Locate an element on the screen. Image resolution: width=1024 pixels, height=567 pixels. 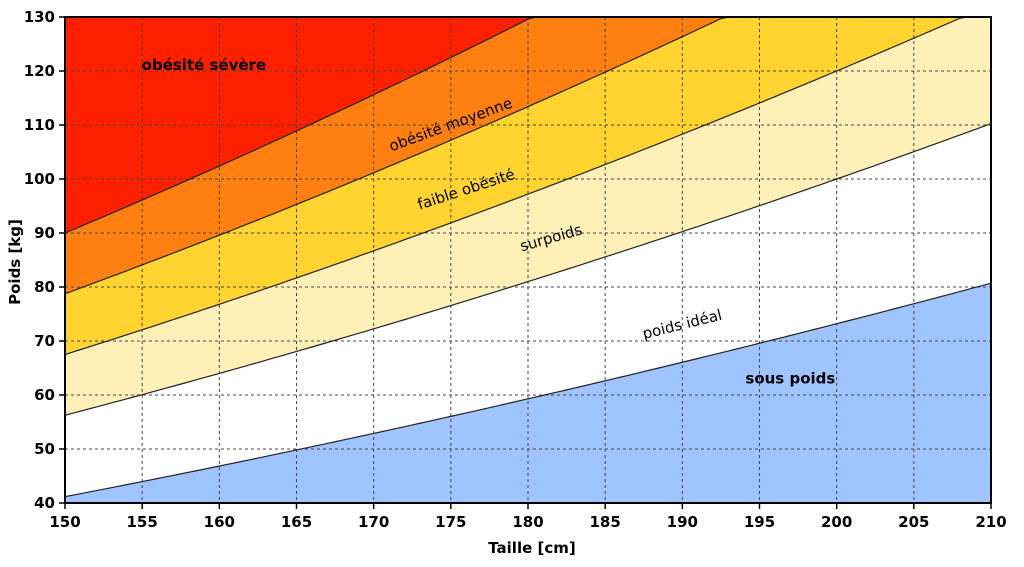
y-axis-label: Poids [kg] is located at coordinates (15, 262).